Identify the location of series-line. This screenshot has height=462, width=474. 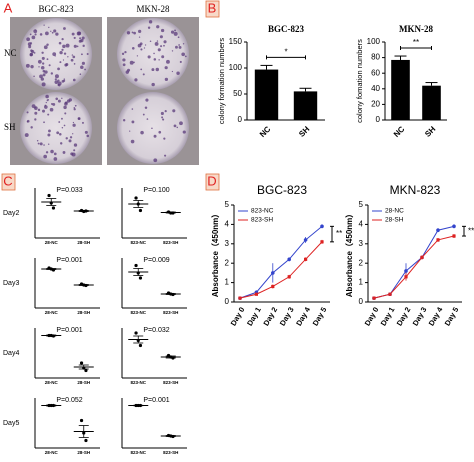
(281, 262).